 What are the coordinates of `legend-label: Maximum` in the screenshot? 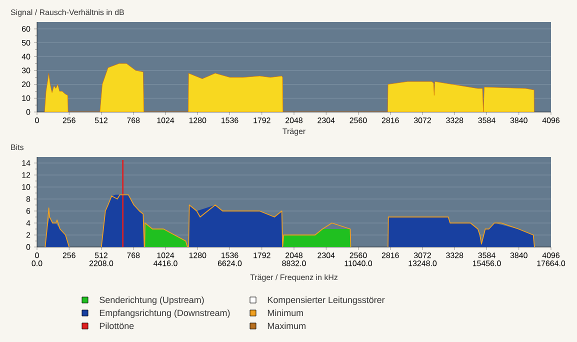 It's located at (287, 326).